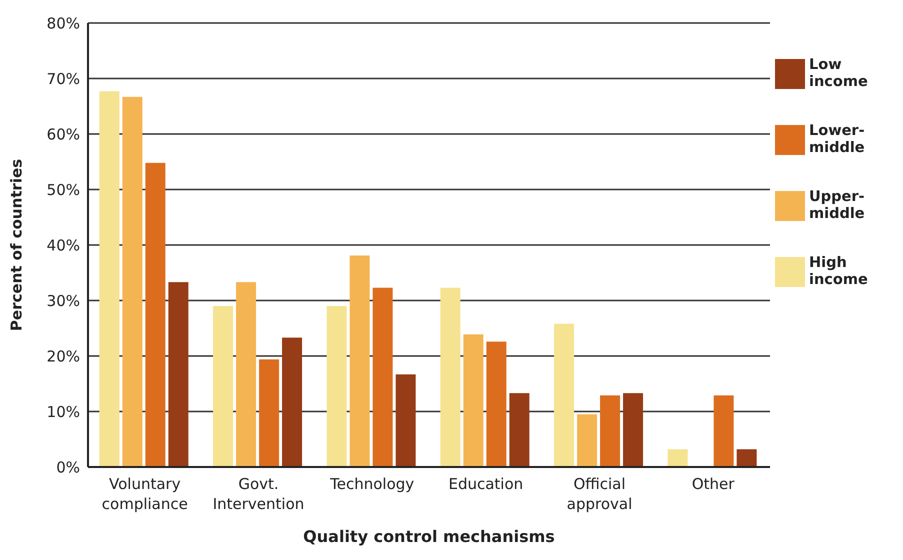 This screenshot has height=560, width=903. I want to click on y-axis-title: Percent of countries, so click(16, 245).